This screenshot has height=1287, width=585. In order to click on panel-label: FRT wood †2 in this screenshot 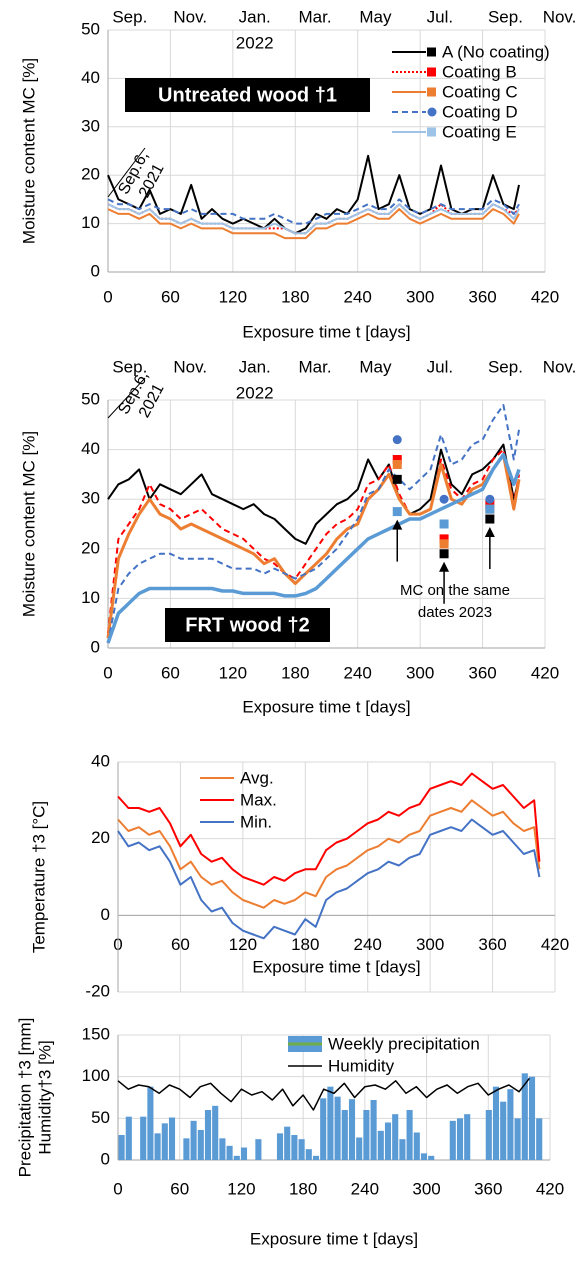, I will do `click(247, 625)`.